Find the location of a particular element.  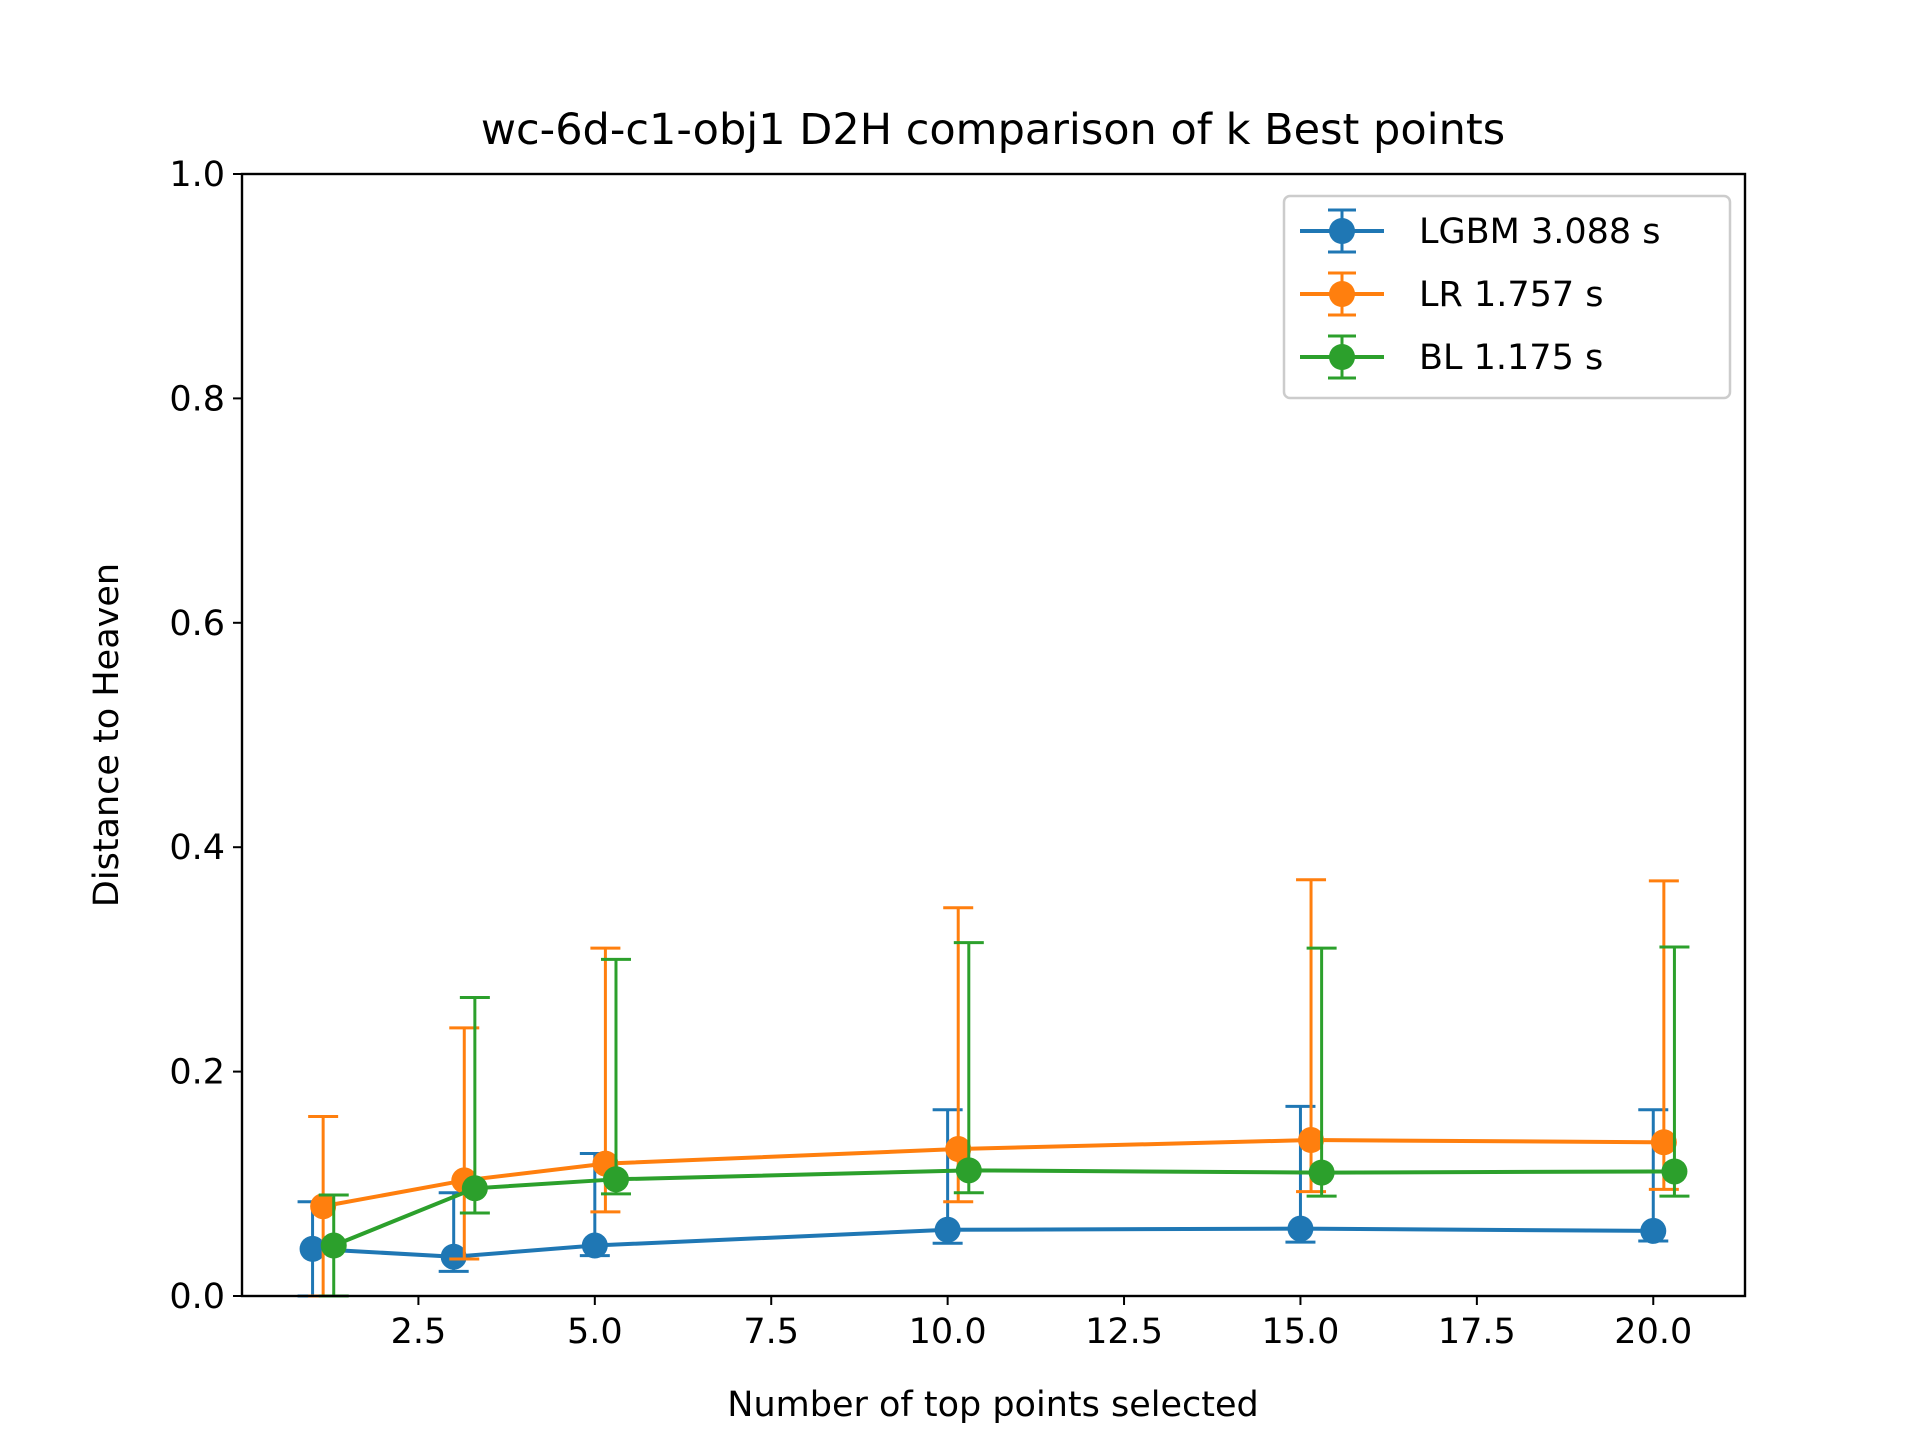

x-tick-label: 12.5 is located at coordinates (1124, 1332).